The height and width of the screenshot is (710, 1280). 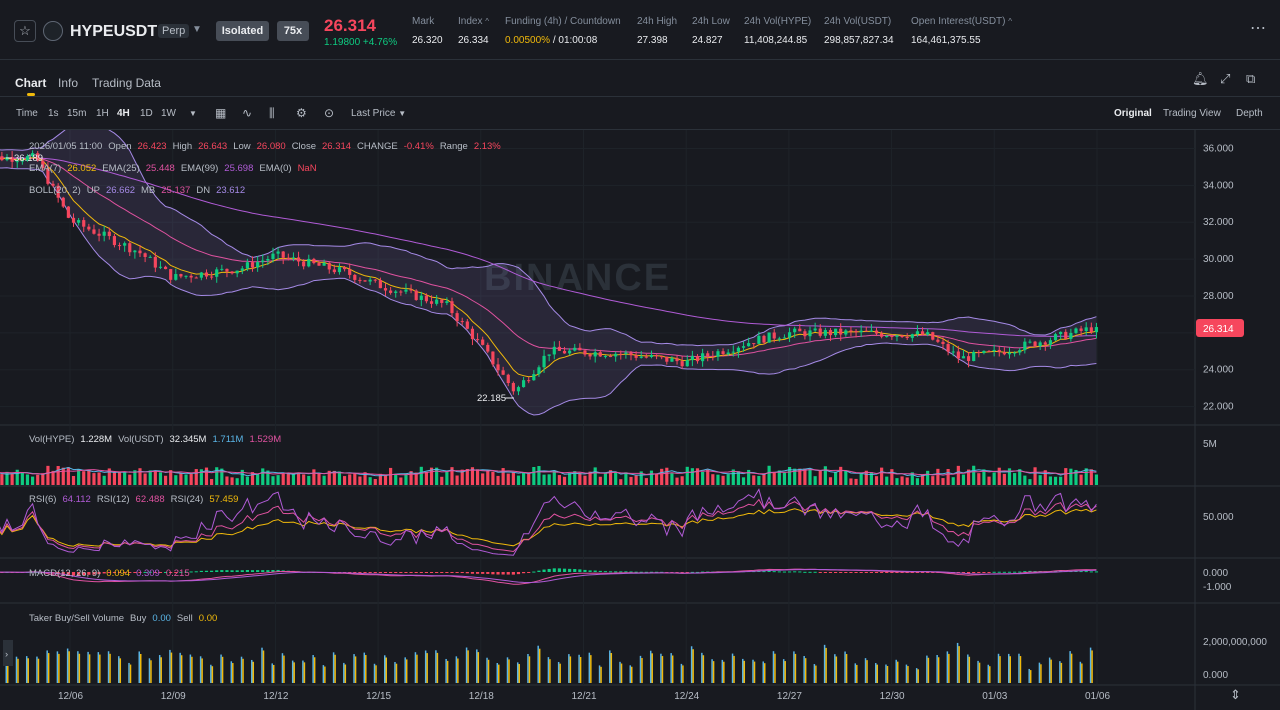 What do you see at coordinates (293, 31) in the screenshot?
I see `leverage-button: 75x` at bounding box center [293, 31].